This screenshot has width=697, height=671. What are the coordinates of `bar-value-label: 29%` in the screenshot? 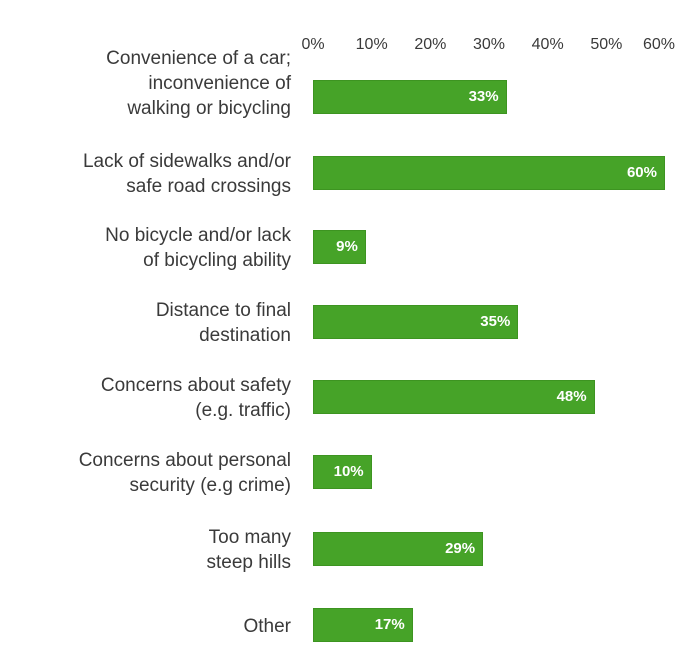 It's located at (460, 548).